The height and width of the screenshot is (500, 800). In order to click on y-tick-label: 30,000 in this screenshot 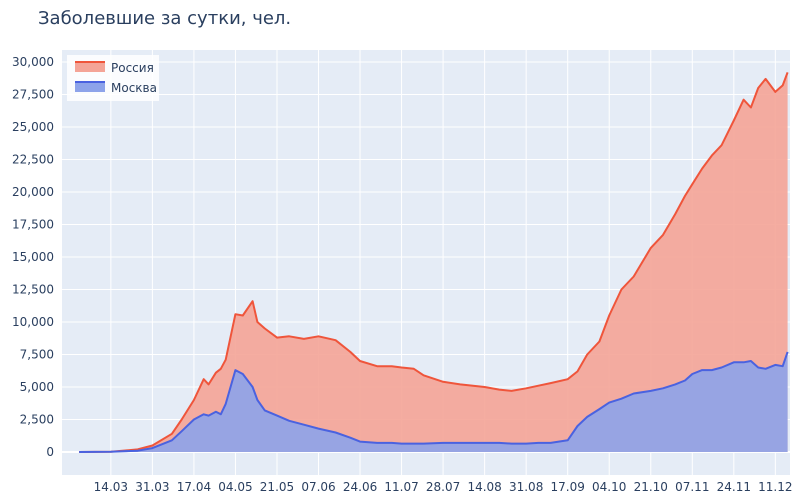, I will do `click(33, 62)`.